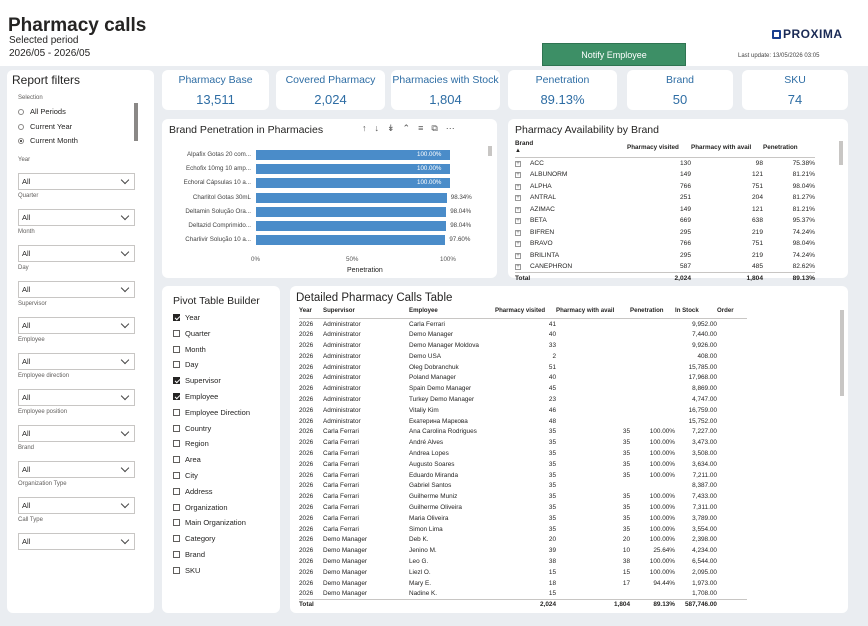 The width and height of the screenshot is (868, 626). What do you see at coordinates (366, 313) in the screenshot?
I see `column-header-supervisor: Supervisor` at bounding box center [366, 313].